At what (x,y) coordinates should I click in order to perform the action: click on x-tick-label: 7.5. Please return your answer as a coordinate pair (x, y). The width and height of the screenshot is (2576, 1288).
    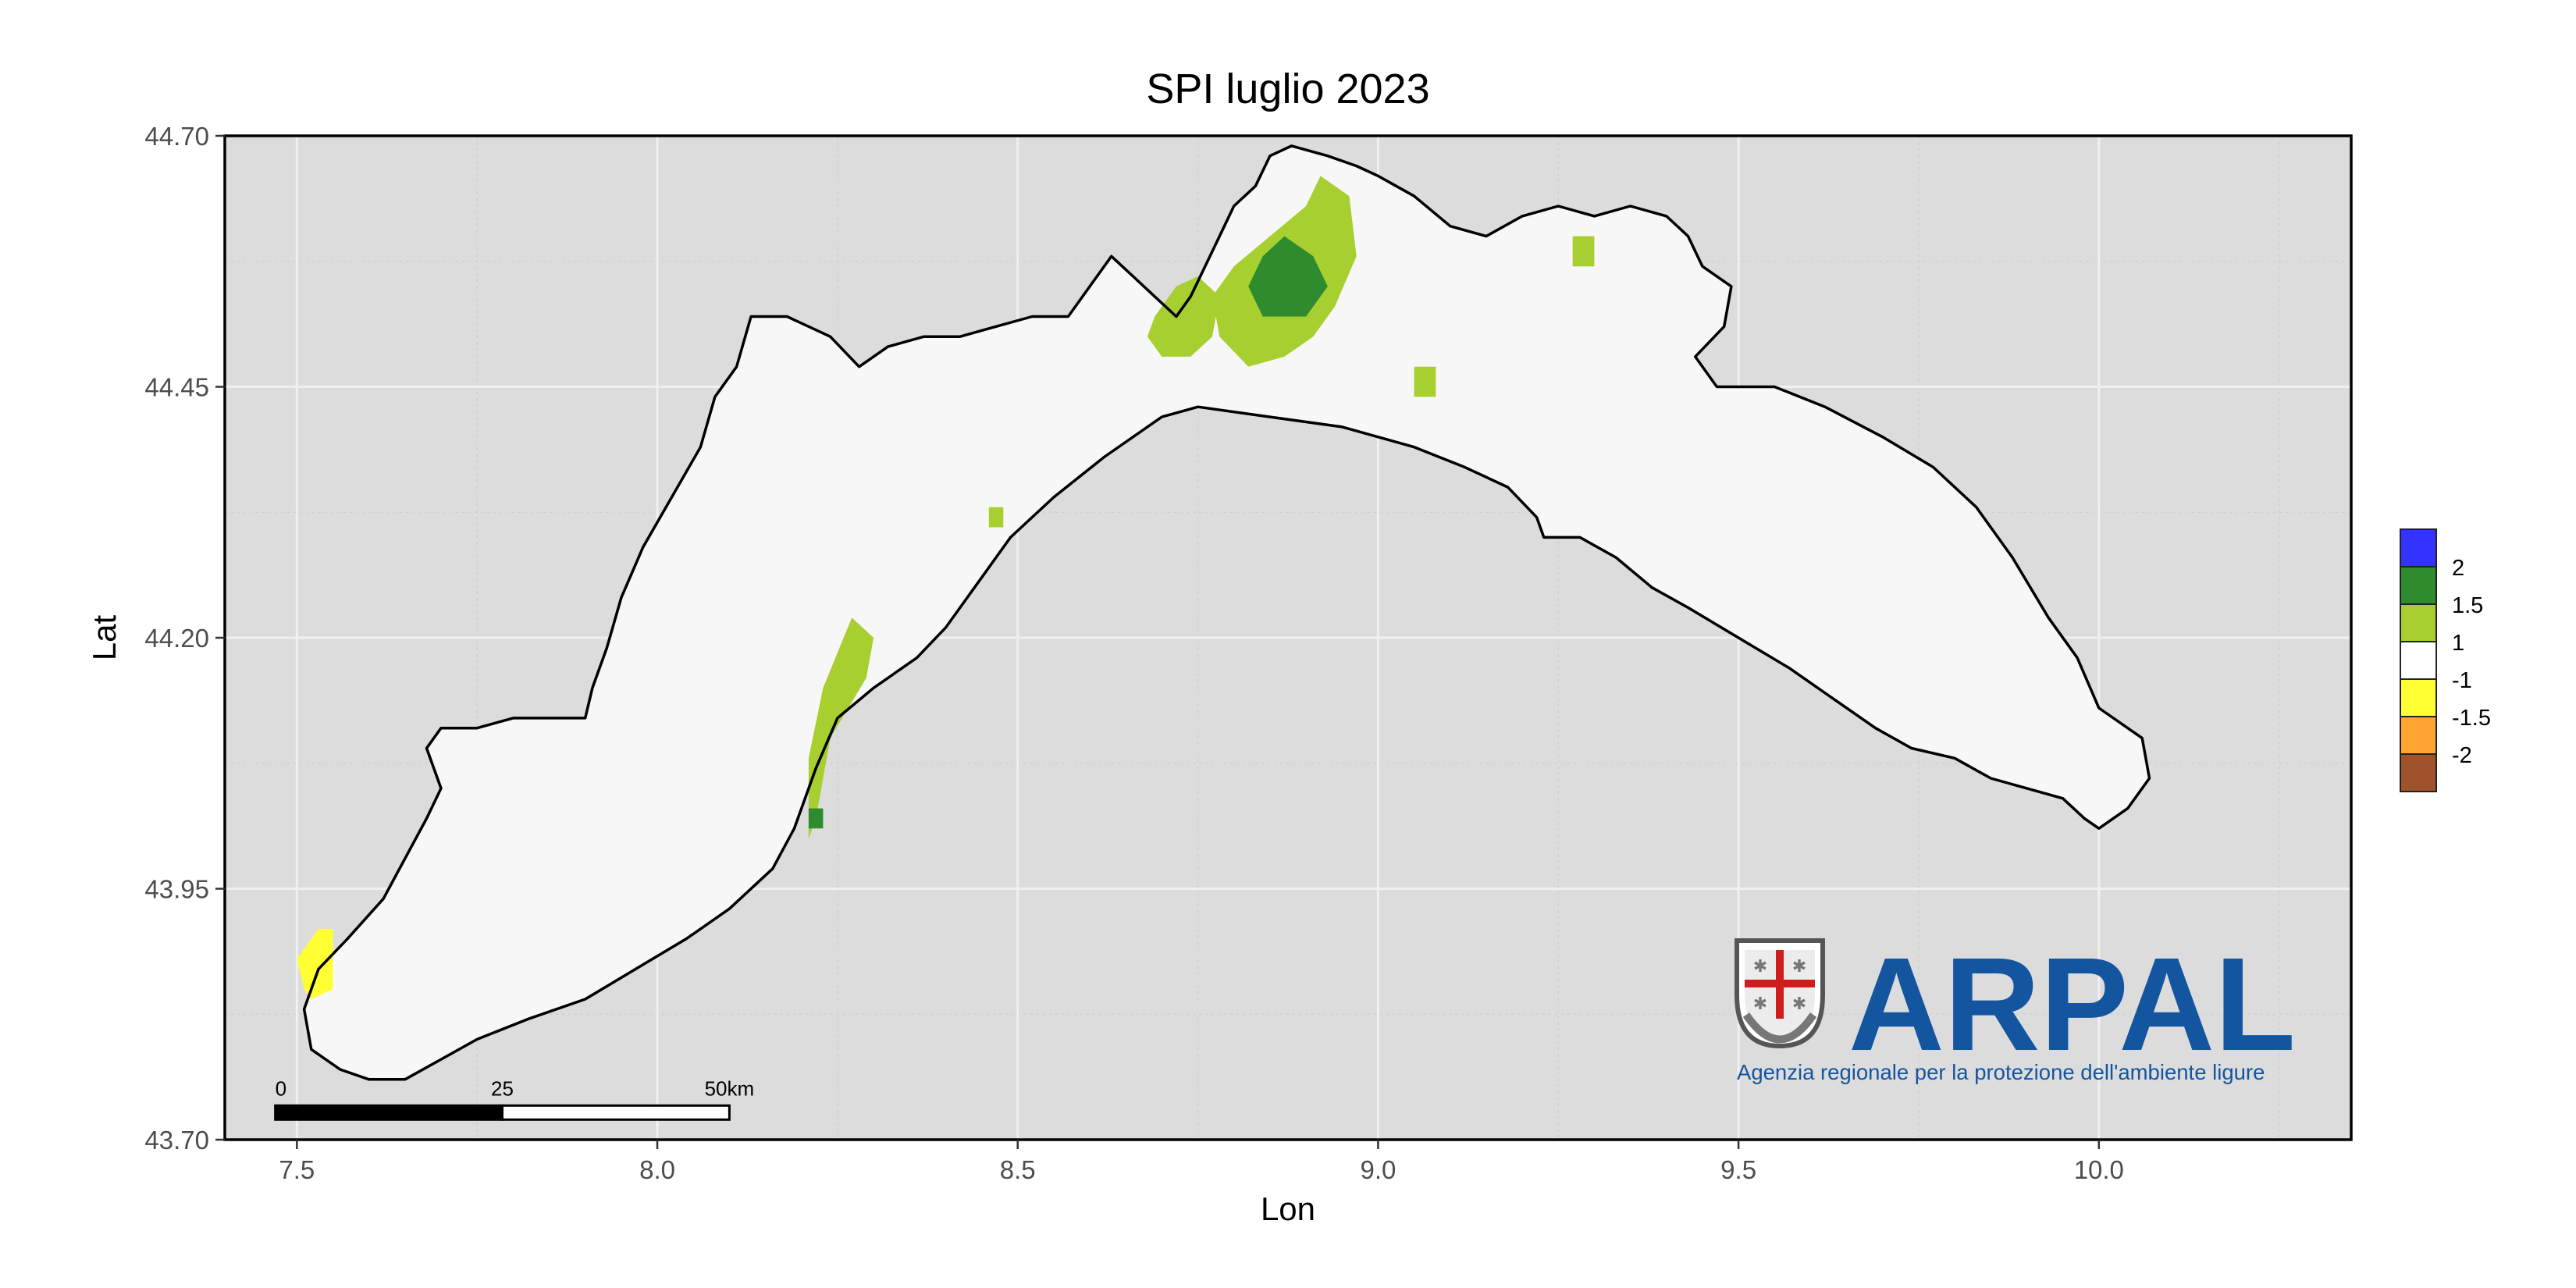
    Looking at the image, I should click on (297, 1169).